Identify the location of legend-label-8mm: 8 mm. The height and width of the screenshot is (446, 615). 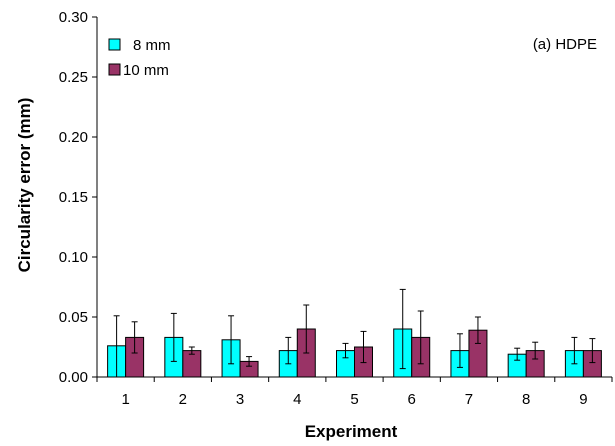
(152, 45).